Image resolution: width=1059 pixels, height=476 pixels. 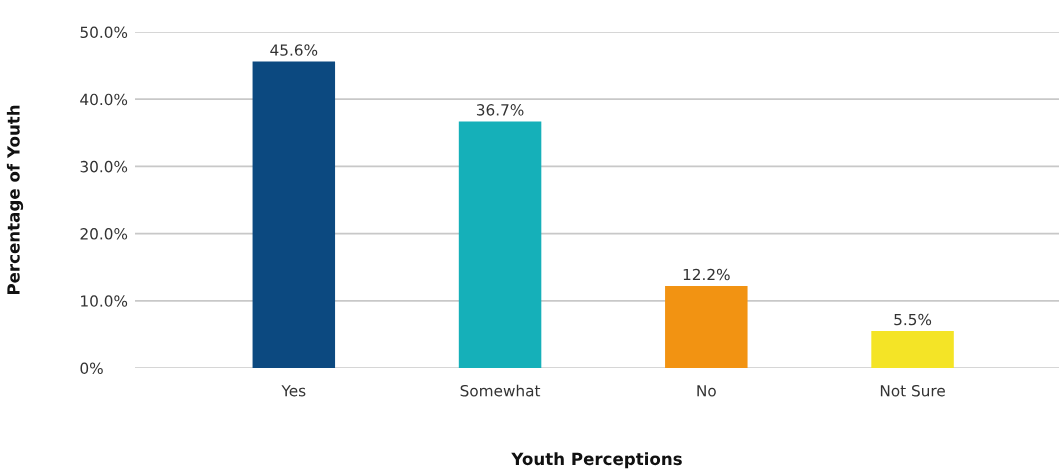 What do you see at coordinates (706, 391) in the screenshot?
I see `x-tick-label: No` at bounding box center [706, 391].